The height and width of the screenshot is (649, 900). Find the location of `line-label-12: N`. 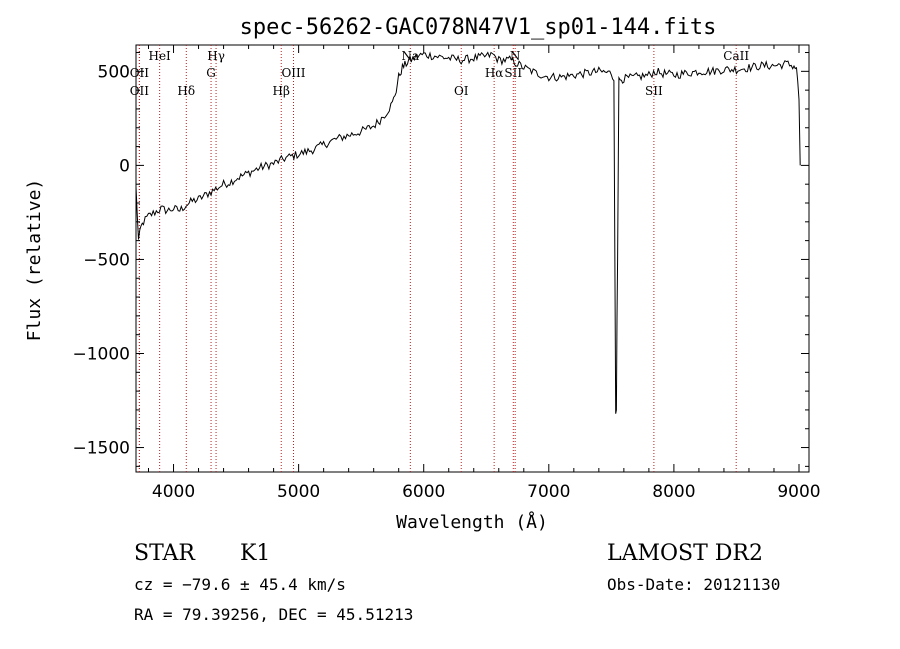

line-label-12: N is located at coordinates (515, 56).